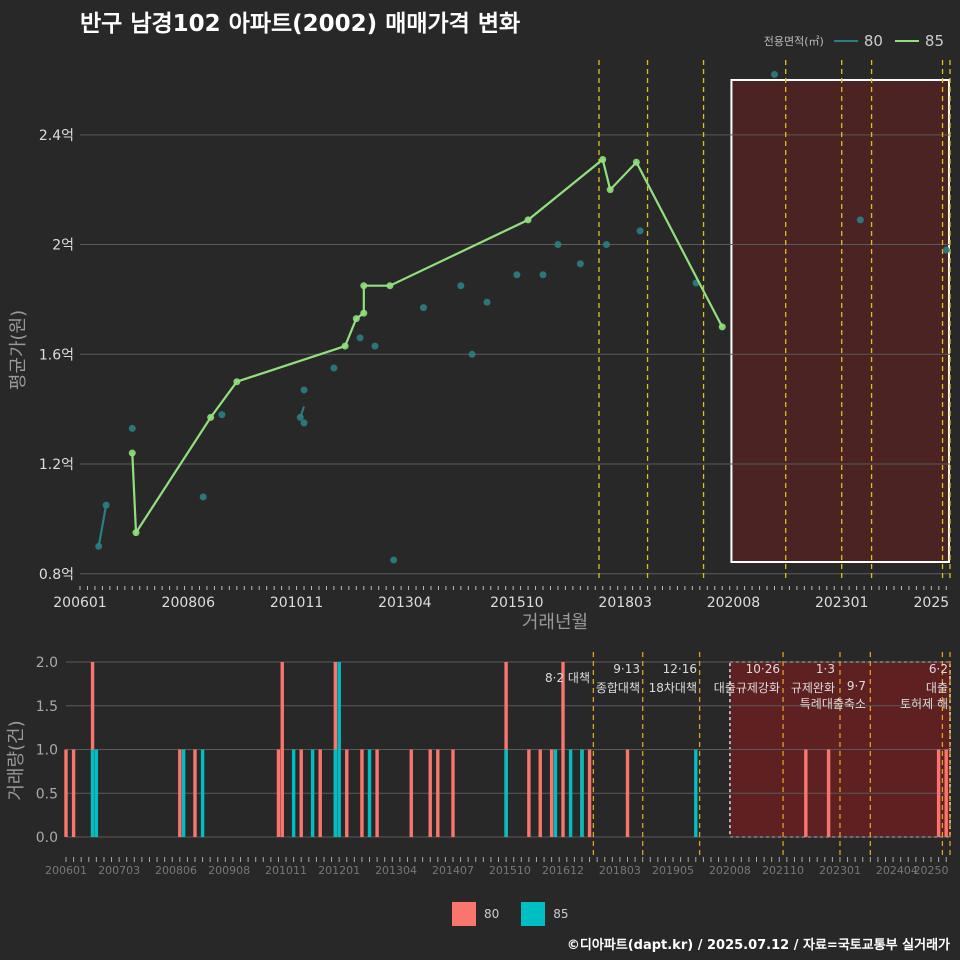  Describe the element at coordinates (516, 603) in the screenshot. I see `x-tick-label: 201510` at that location.